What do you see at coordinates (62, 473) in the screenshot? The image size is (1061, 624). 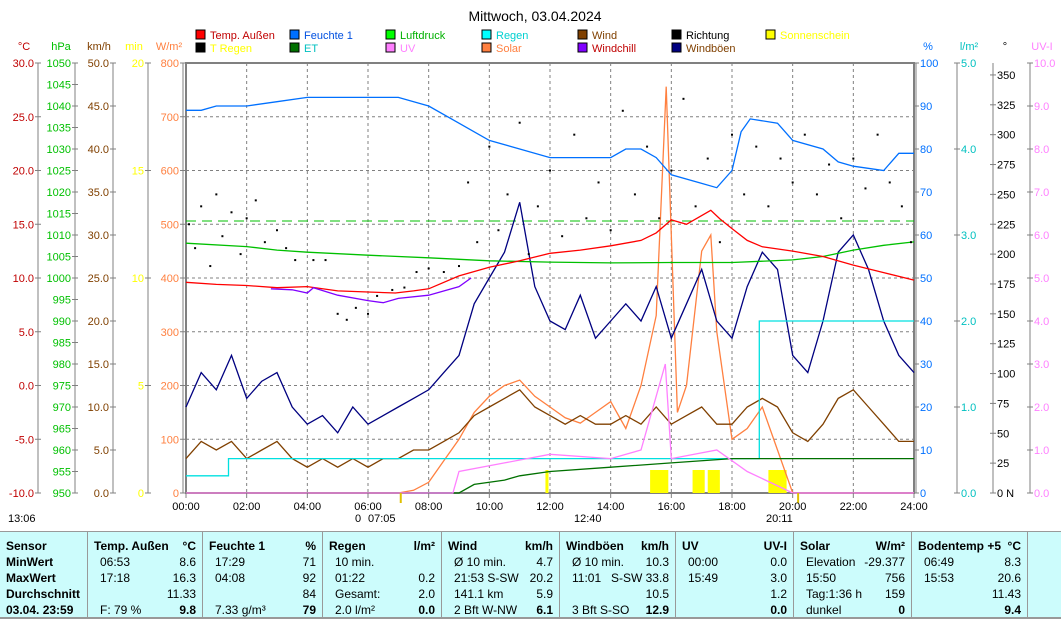 I see `axis-tick-label: 955` at bounding box center [62, 473].